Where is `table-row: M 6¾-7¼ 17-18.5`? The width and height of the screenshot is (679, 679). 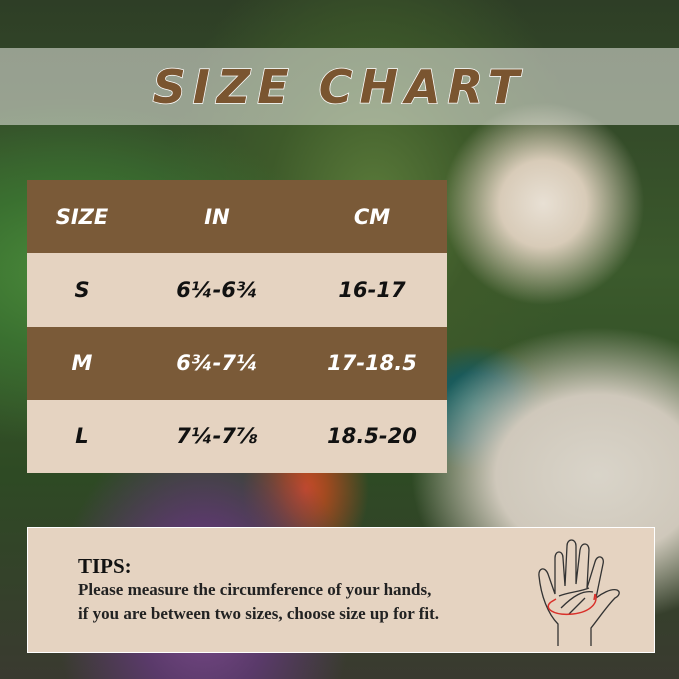
table-row: M 6¾-7¼ 17-18.5 is located at coordinates (237, 363).